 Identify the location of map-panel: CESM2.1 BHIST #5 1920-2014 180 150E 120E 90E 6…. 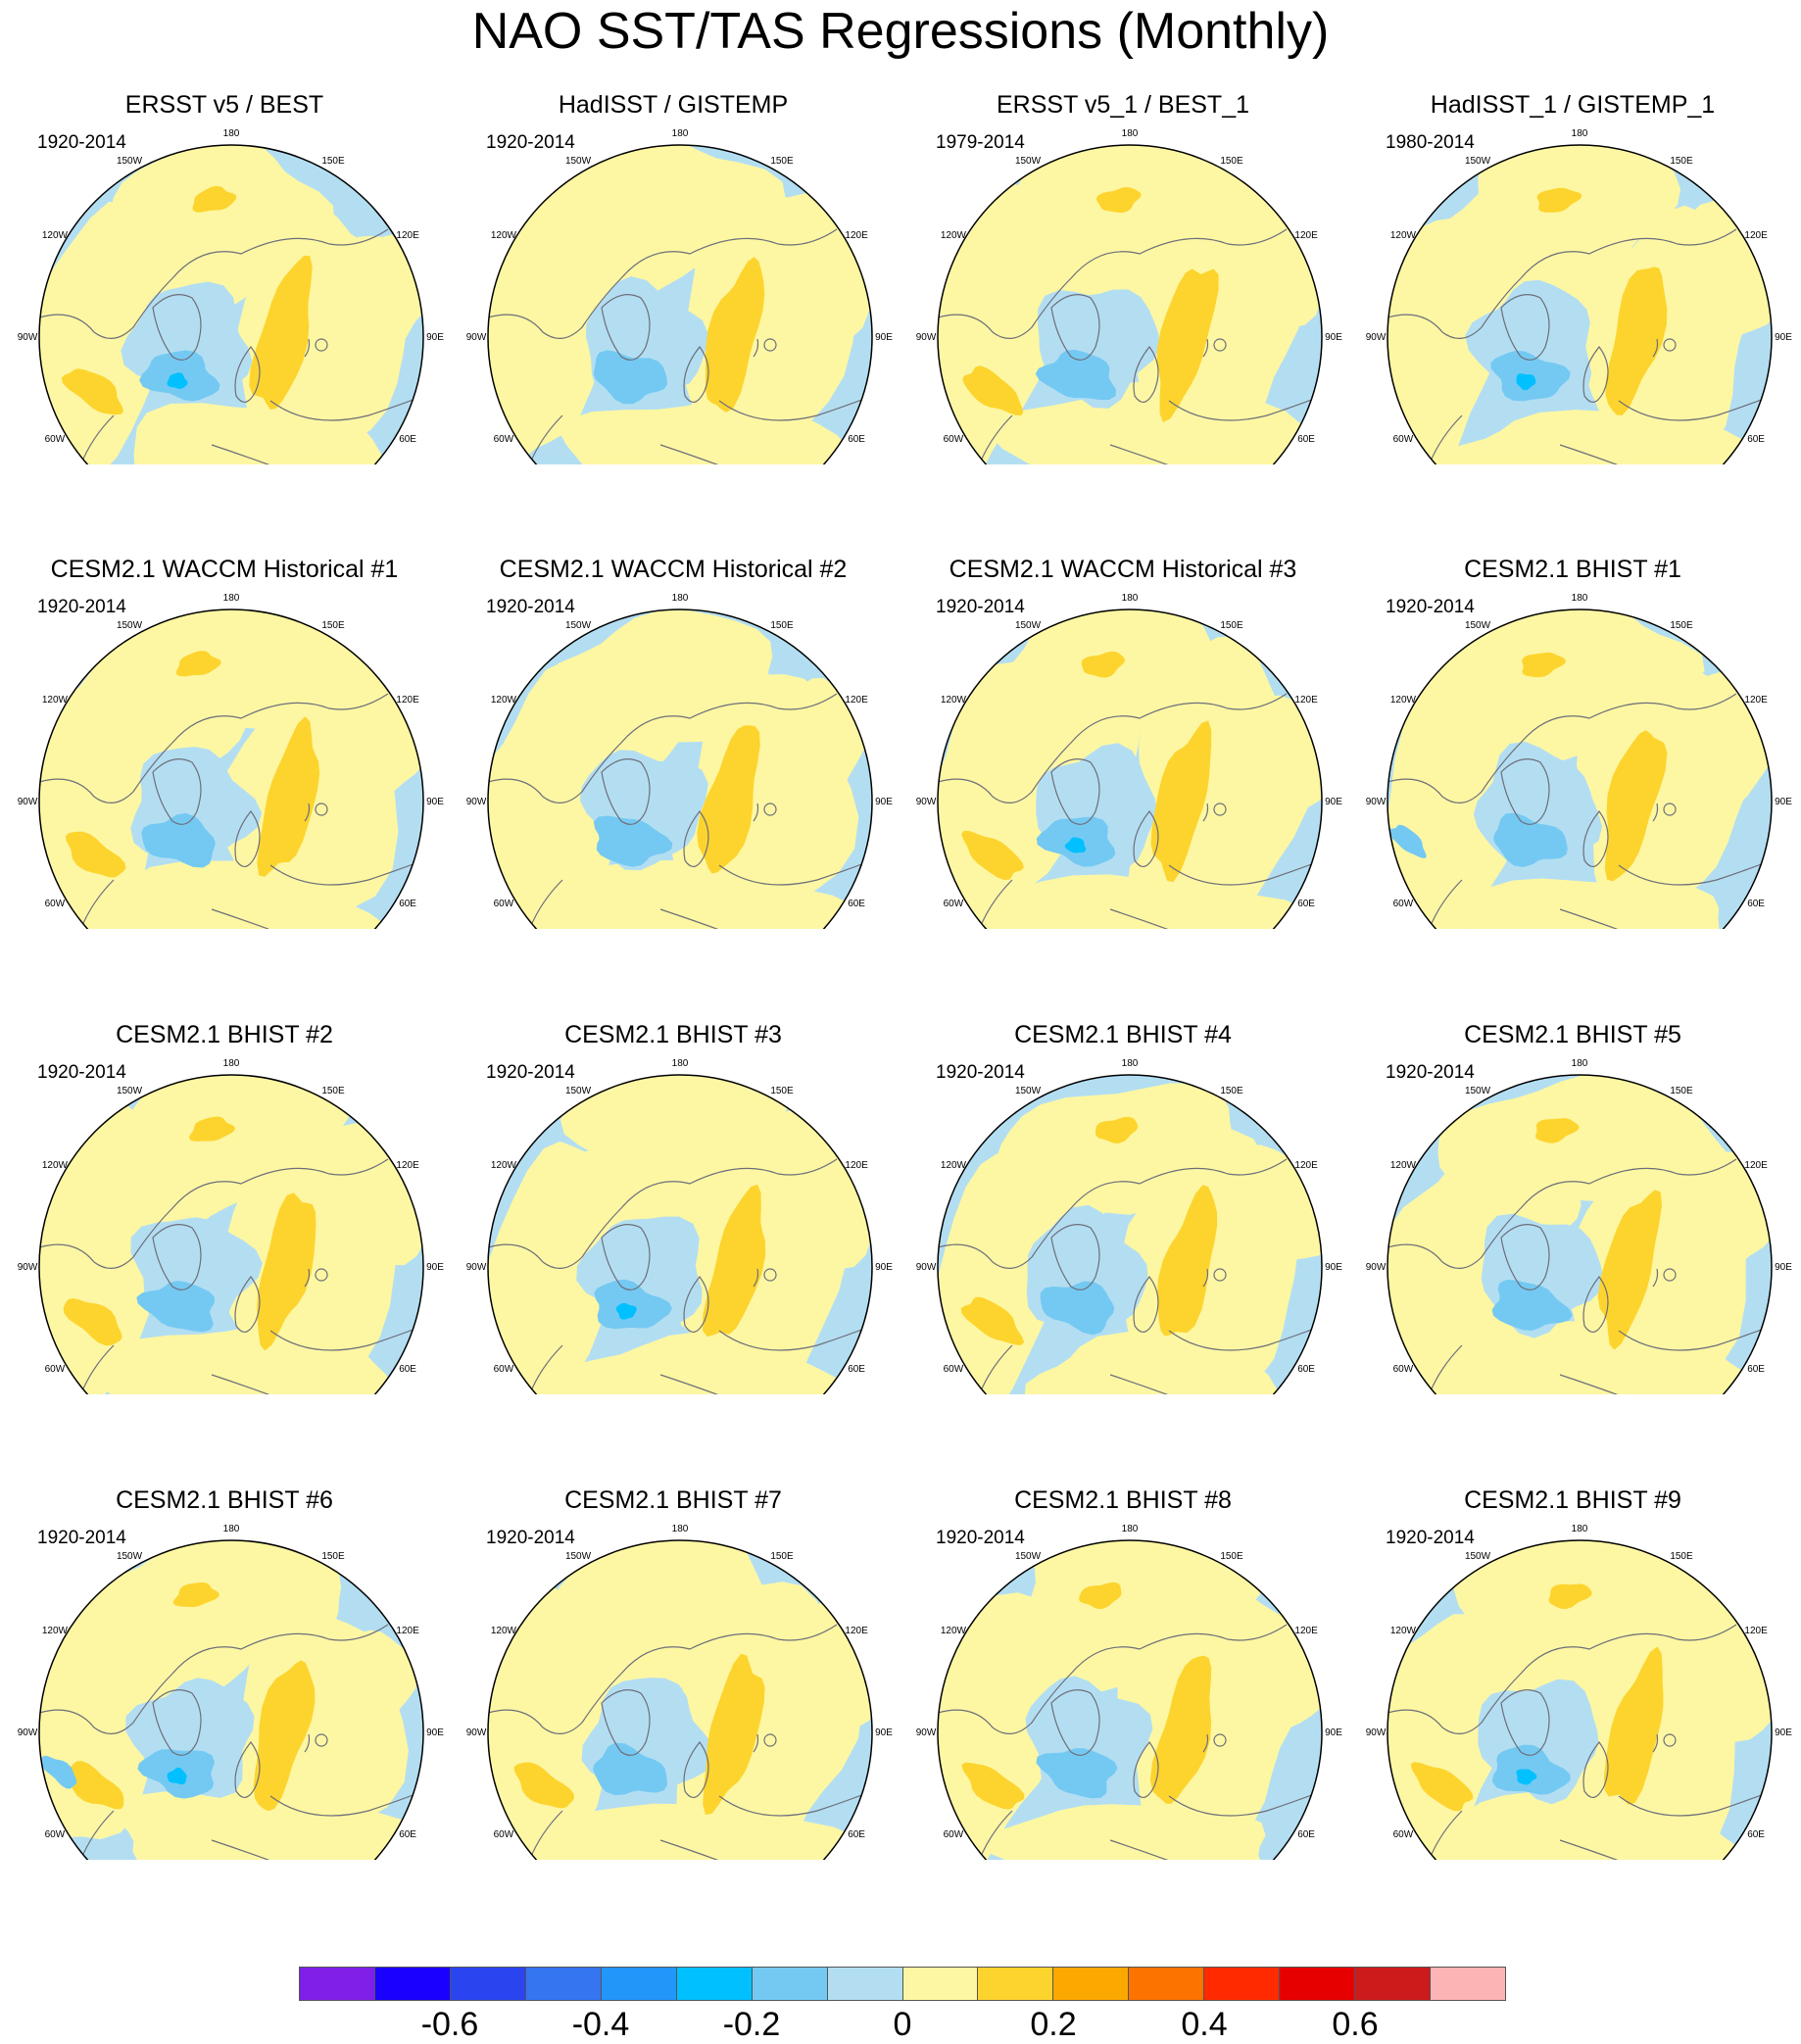
(1572, 1162).